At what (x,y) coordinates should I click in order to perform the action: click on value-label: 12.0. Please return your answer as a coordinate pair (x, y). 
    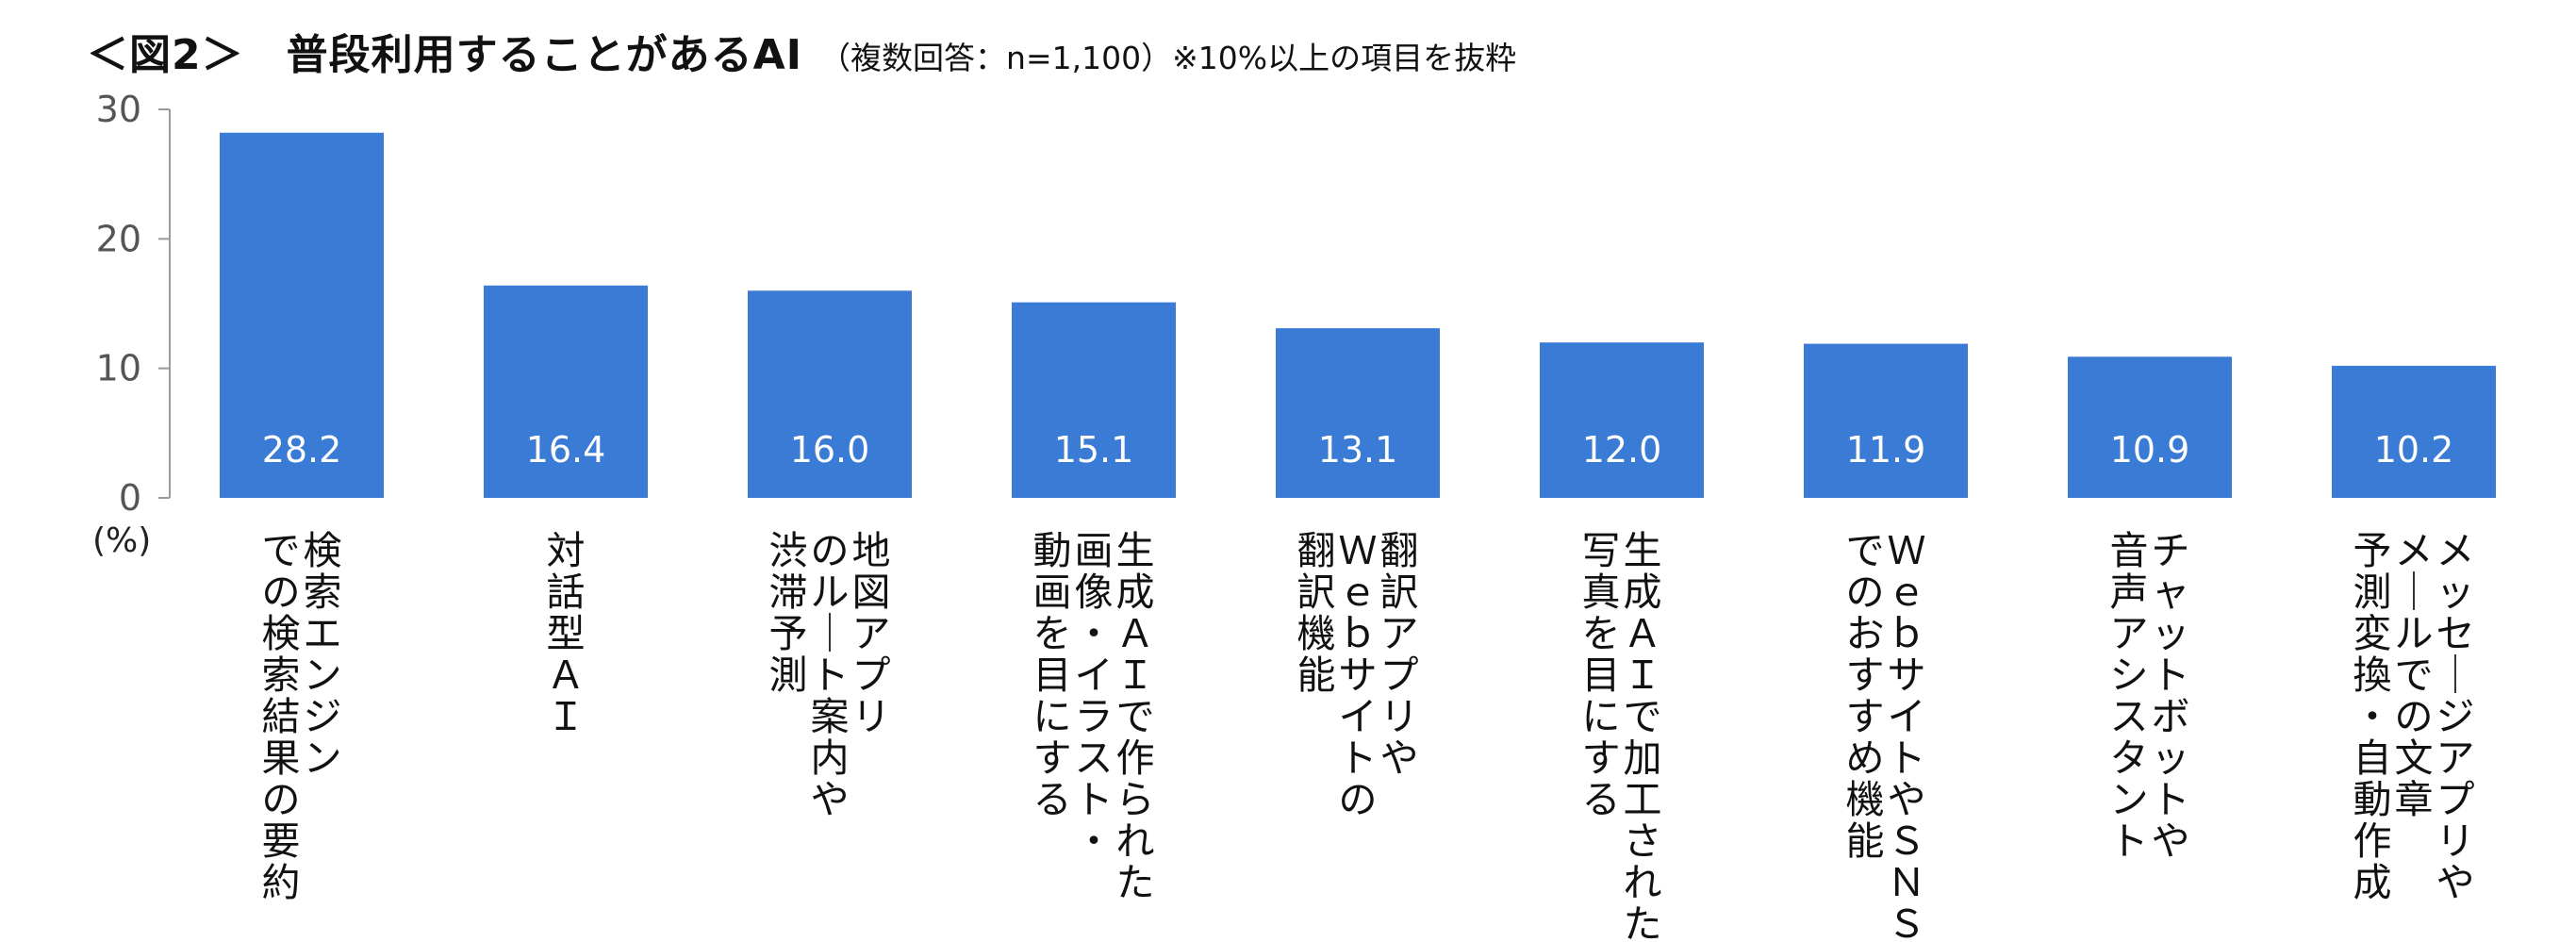
    Looking at the image, I should click on (1622, 450).